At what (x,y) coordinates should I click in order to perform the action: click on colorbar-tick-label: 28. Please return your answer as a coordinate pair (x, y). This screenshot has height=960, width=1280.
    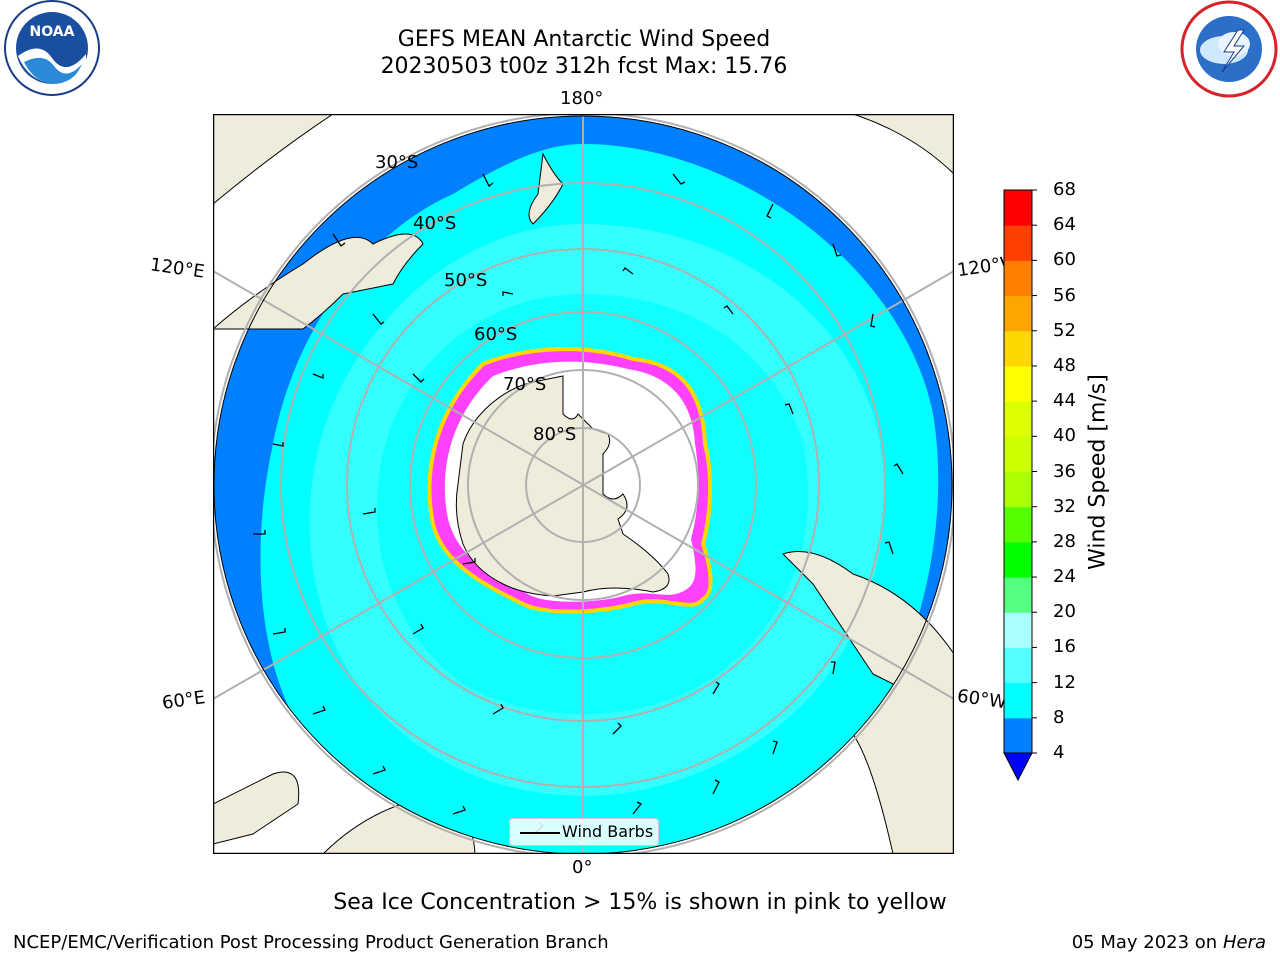
    Looking at the image, I should click on (1064, 541).